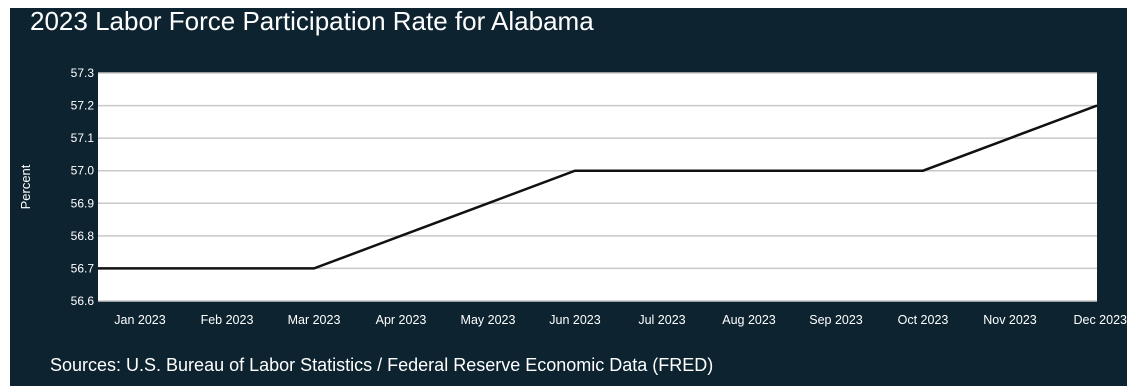 Image resolution: width=1135 pixels, height=389 pixels. Describe the element at coordinates (83, 106) in the screenshot. I see `y-tick-label: 57.2` at that location.